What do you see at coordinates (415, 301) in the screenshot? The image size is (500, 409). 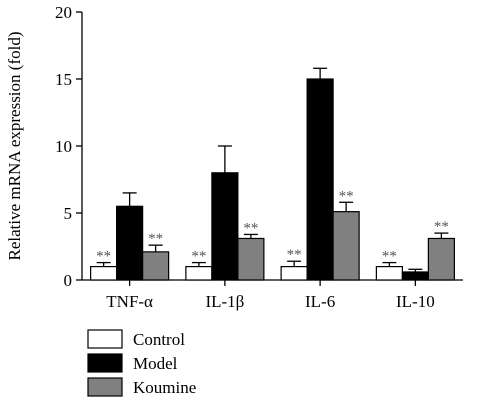 I see `x-tick-label: IL-10` at bounding box center [415, 301].